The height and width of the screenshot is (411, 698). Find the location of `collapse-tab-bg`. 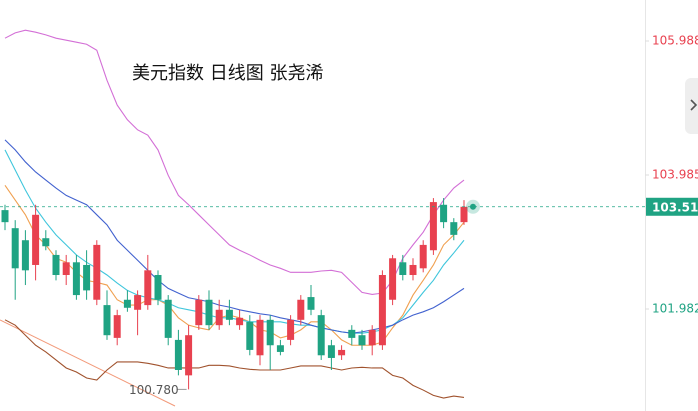

collapse-tab-bg is located at coordinates (691, 106).